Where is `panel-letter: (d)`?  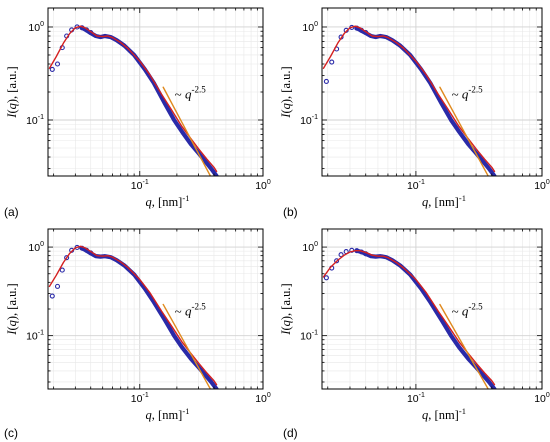 panel-letter: (d) is located at coordinates (290, 433).